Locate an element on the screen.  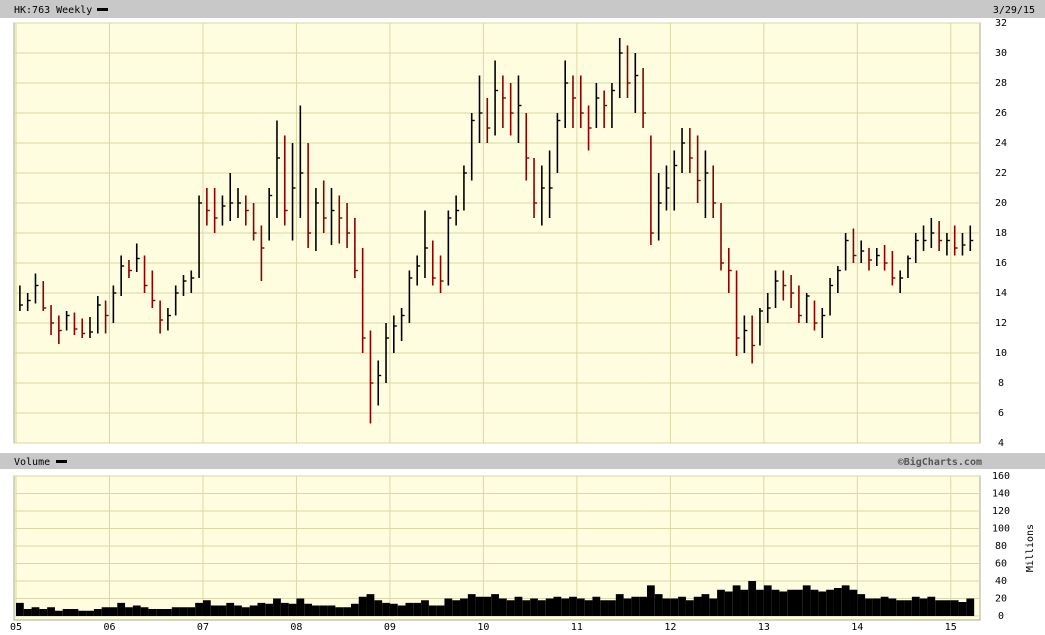
y-tick-label: 140 is located at coordinates (1001, 494).